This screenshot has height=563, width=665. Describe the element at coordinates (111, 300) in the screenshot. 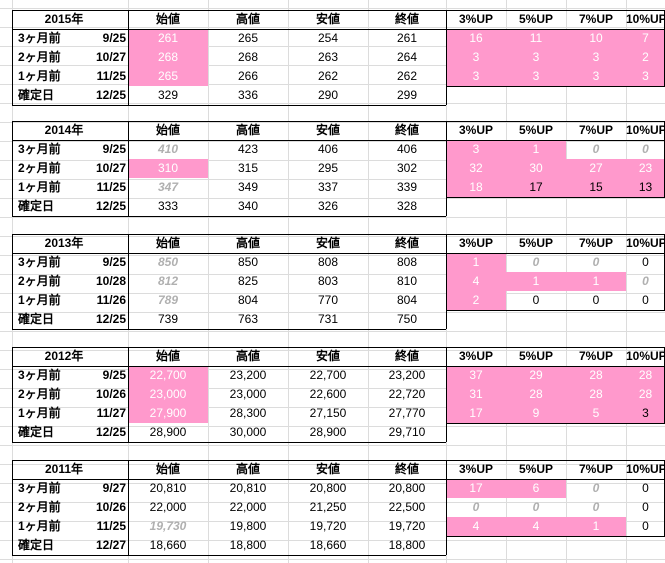

I see `row-date: 11/26` at that location.